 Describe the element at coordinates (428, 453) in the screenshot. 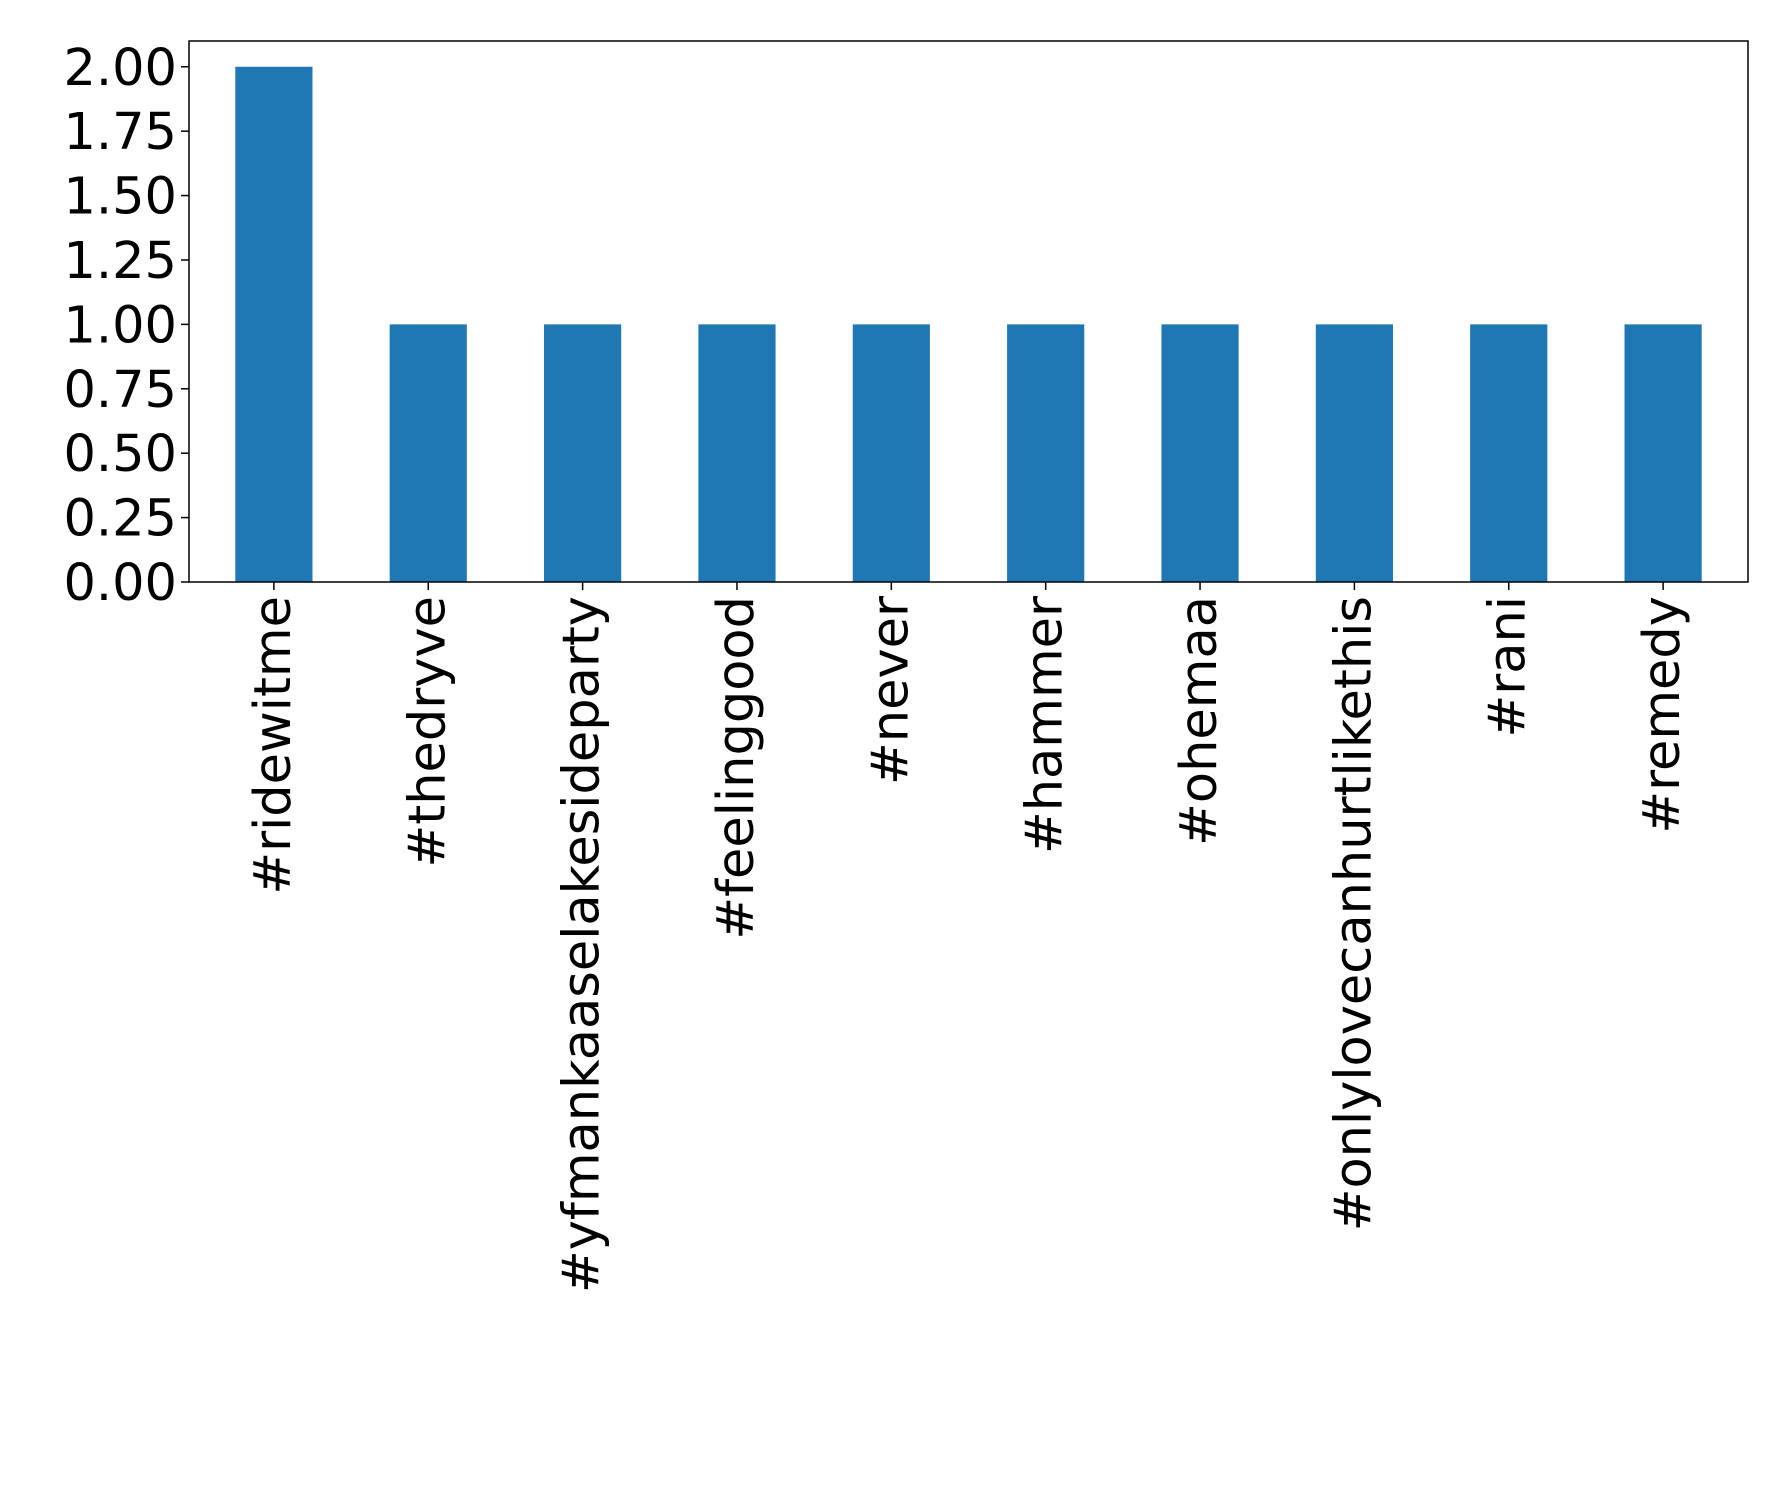

I see `bar-thedryve` at that location.